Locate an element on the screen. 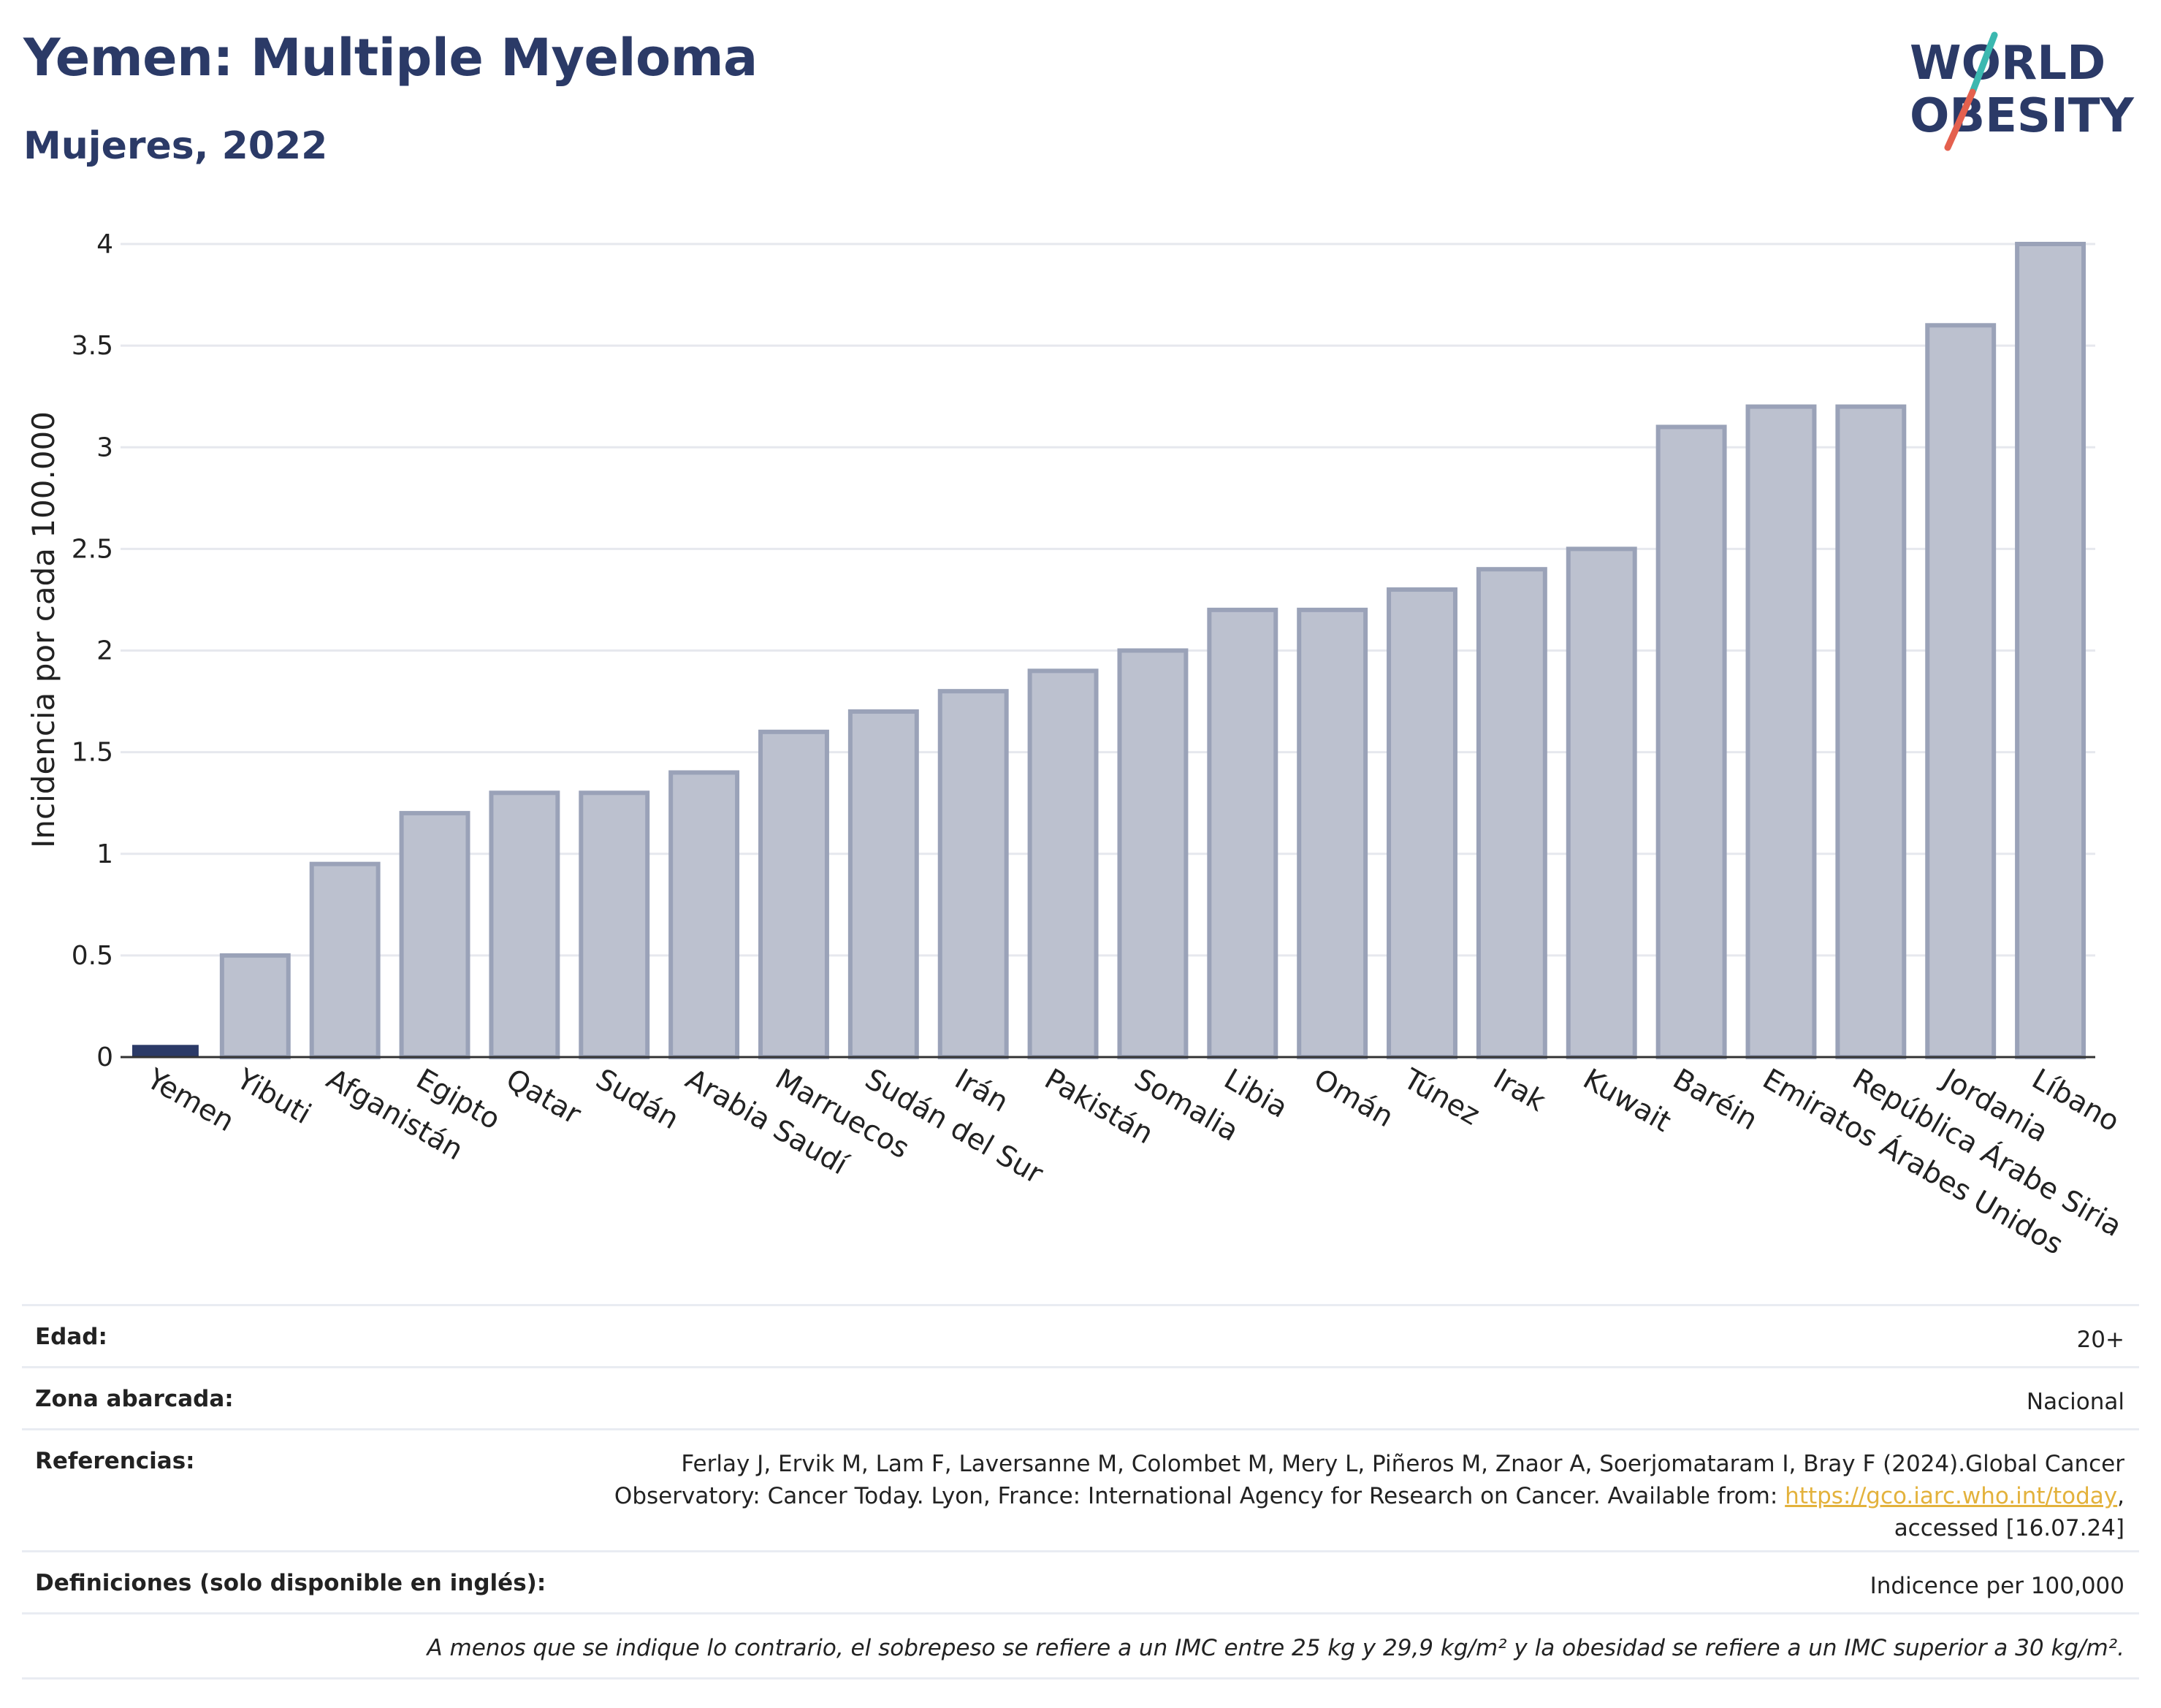  chart-title: Yemen: Multiple Myeloma is located at coordinates (390, 58).